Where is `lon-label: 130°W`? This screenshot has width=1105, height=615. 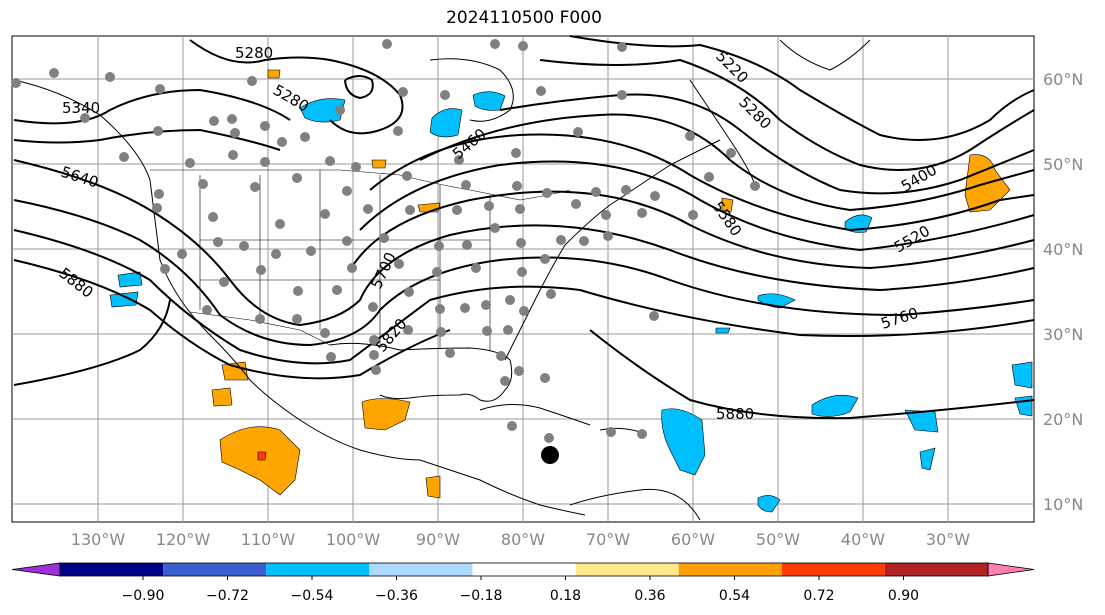
lon-label: 130°W is located at coordinates (98, 539).